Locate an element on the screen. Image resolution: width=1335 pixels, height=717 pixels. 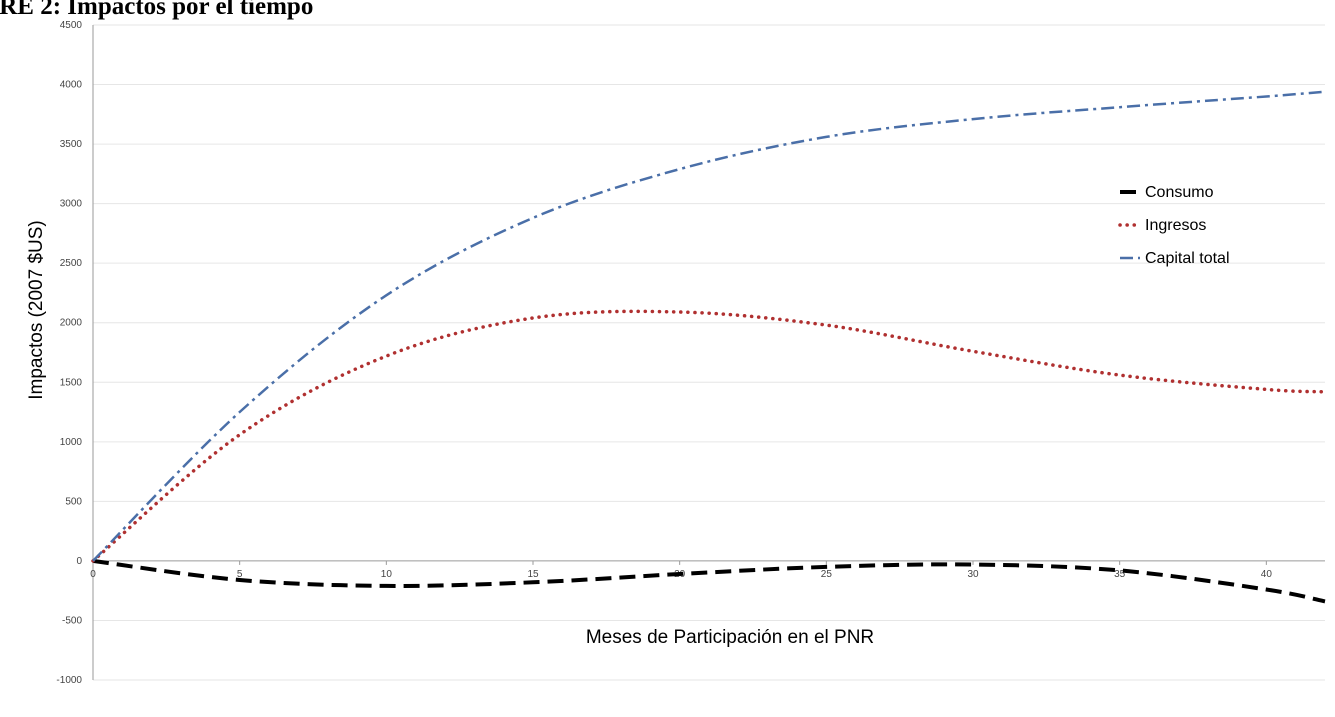
x-tick-label: 35 is located at coordinates (1120, 574).